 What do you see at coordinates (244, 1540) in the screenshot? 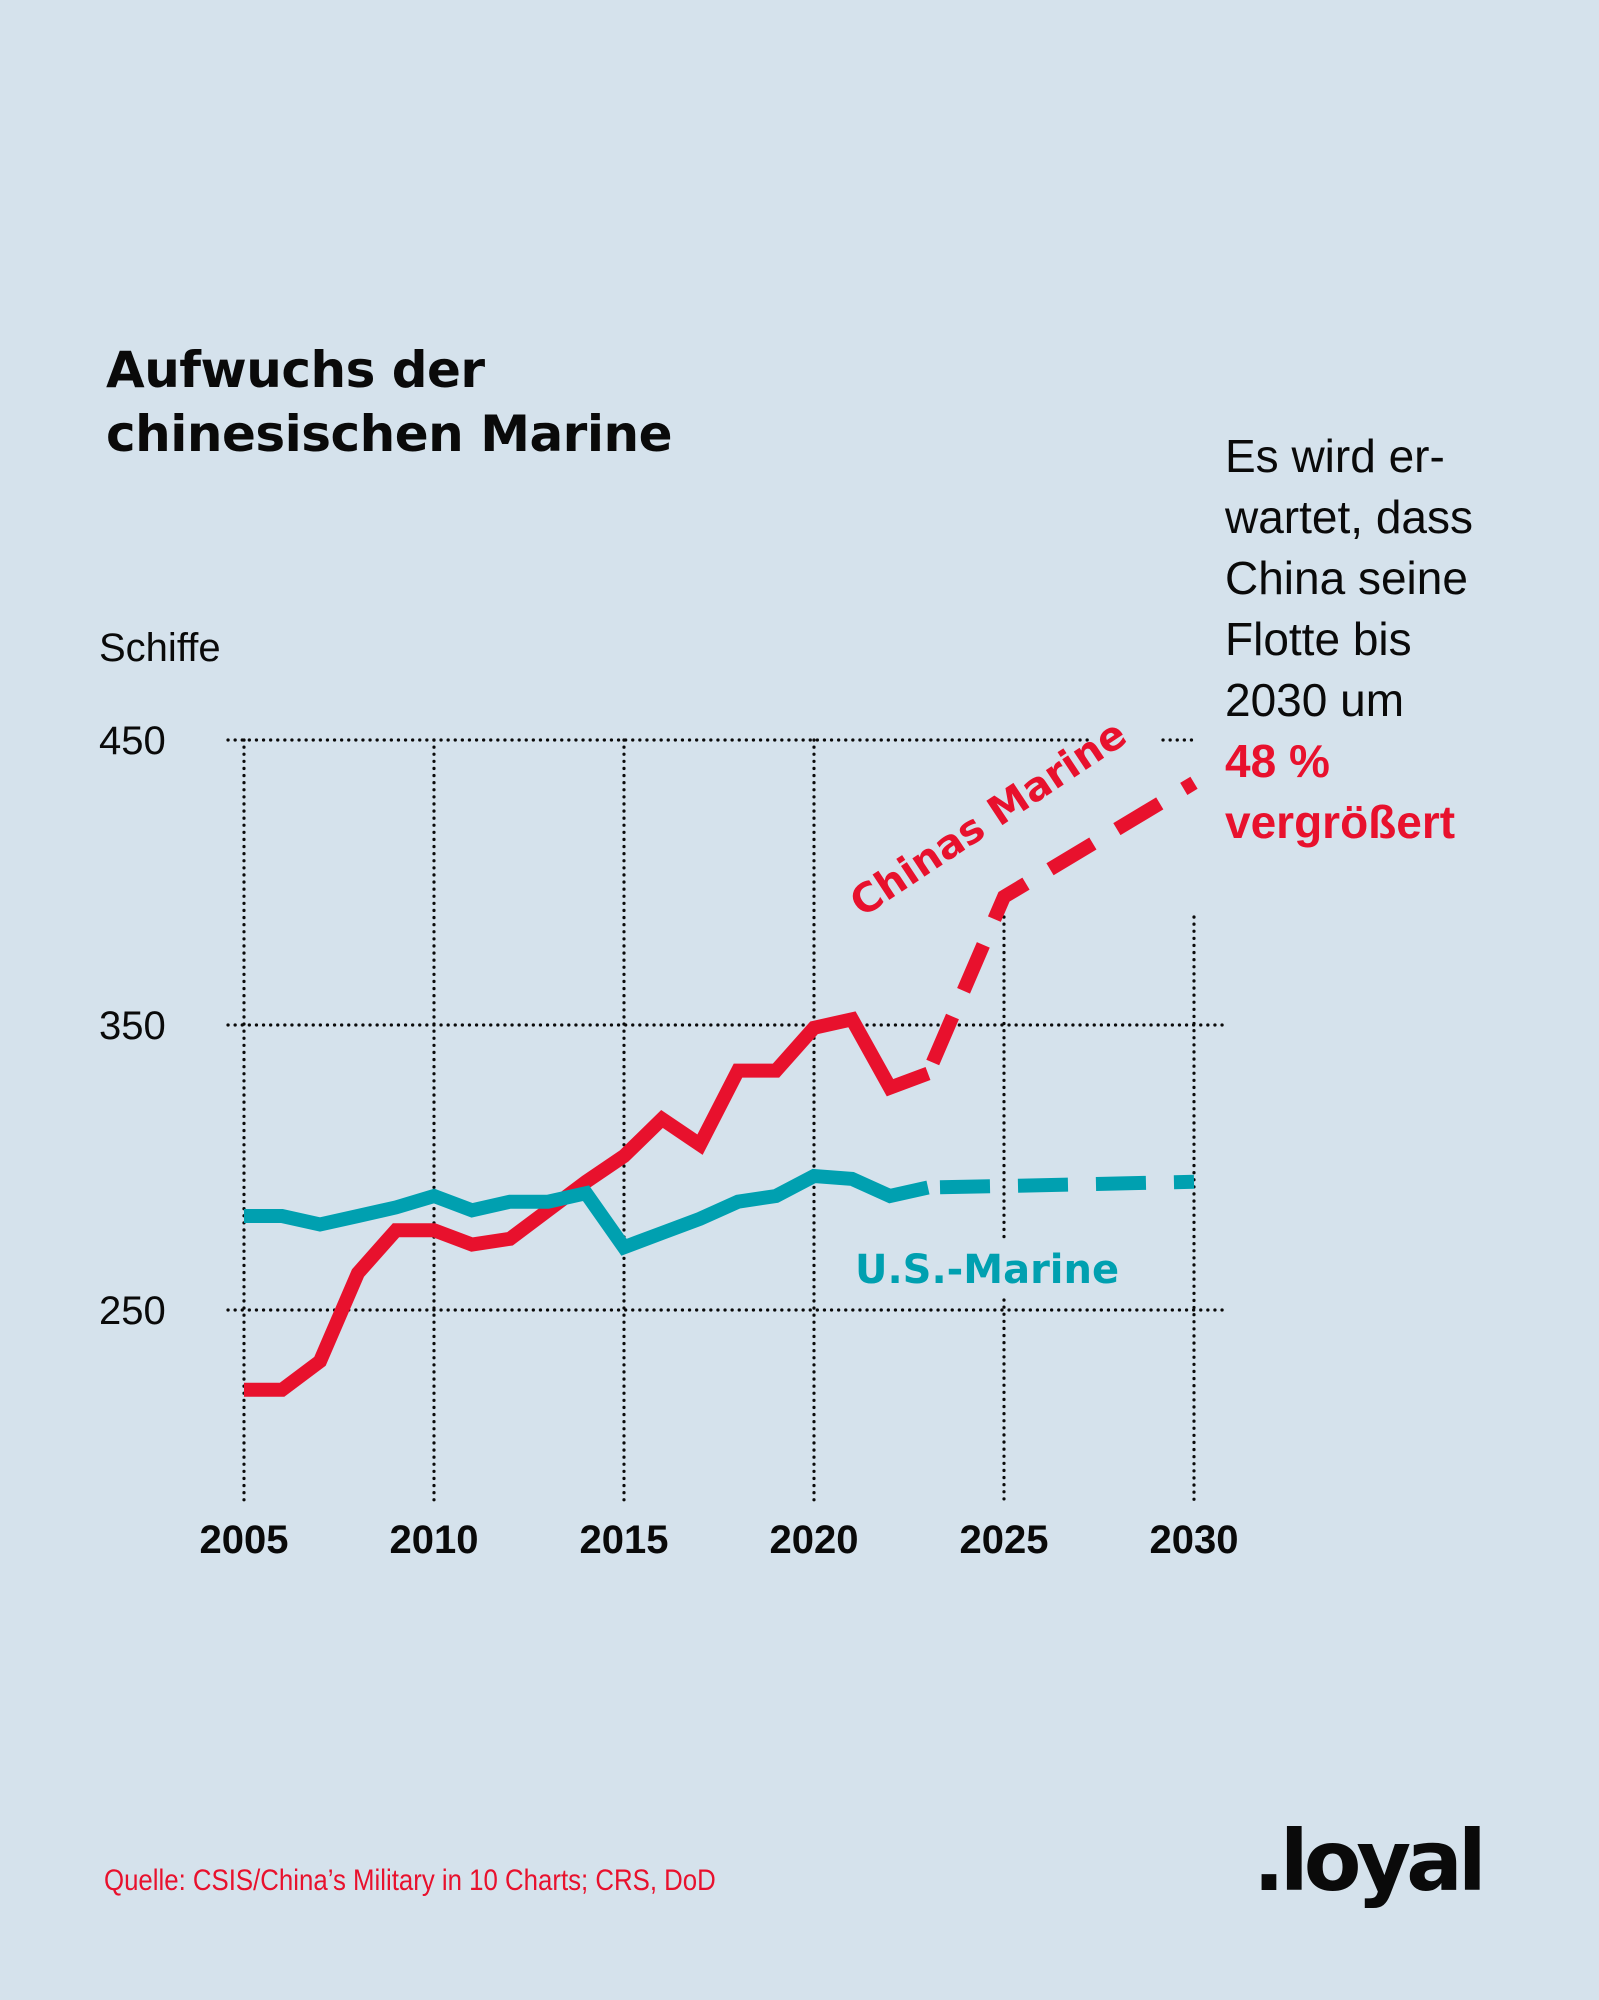
I see `x-tick-label: 2005` at bounding box center [244, 1540].